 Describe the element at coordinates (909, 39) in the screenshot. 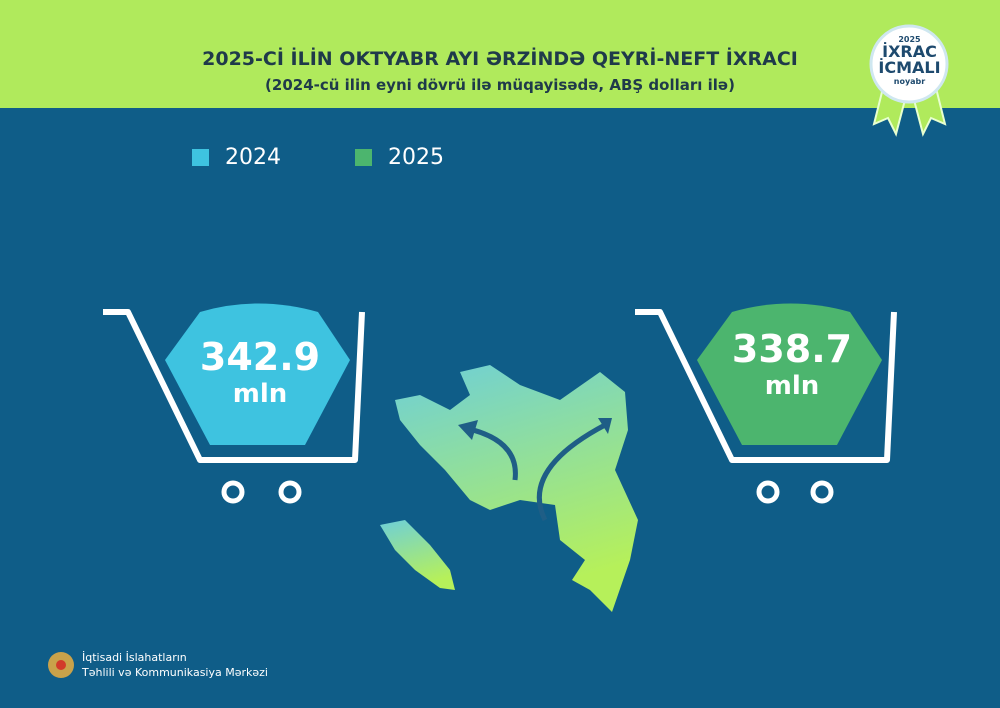

I see `badge-year: 2025` at that location.